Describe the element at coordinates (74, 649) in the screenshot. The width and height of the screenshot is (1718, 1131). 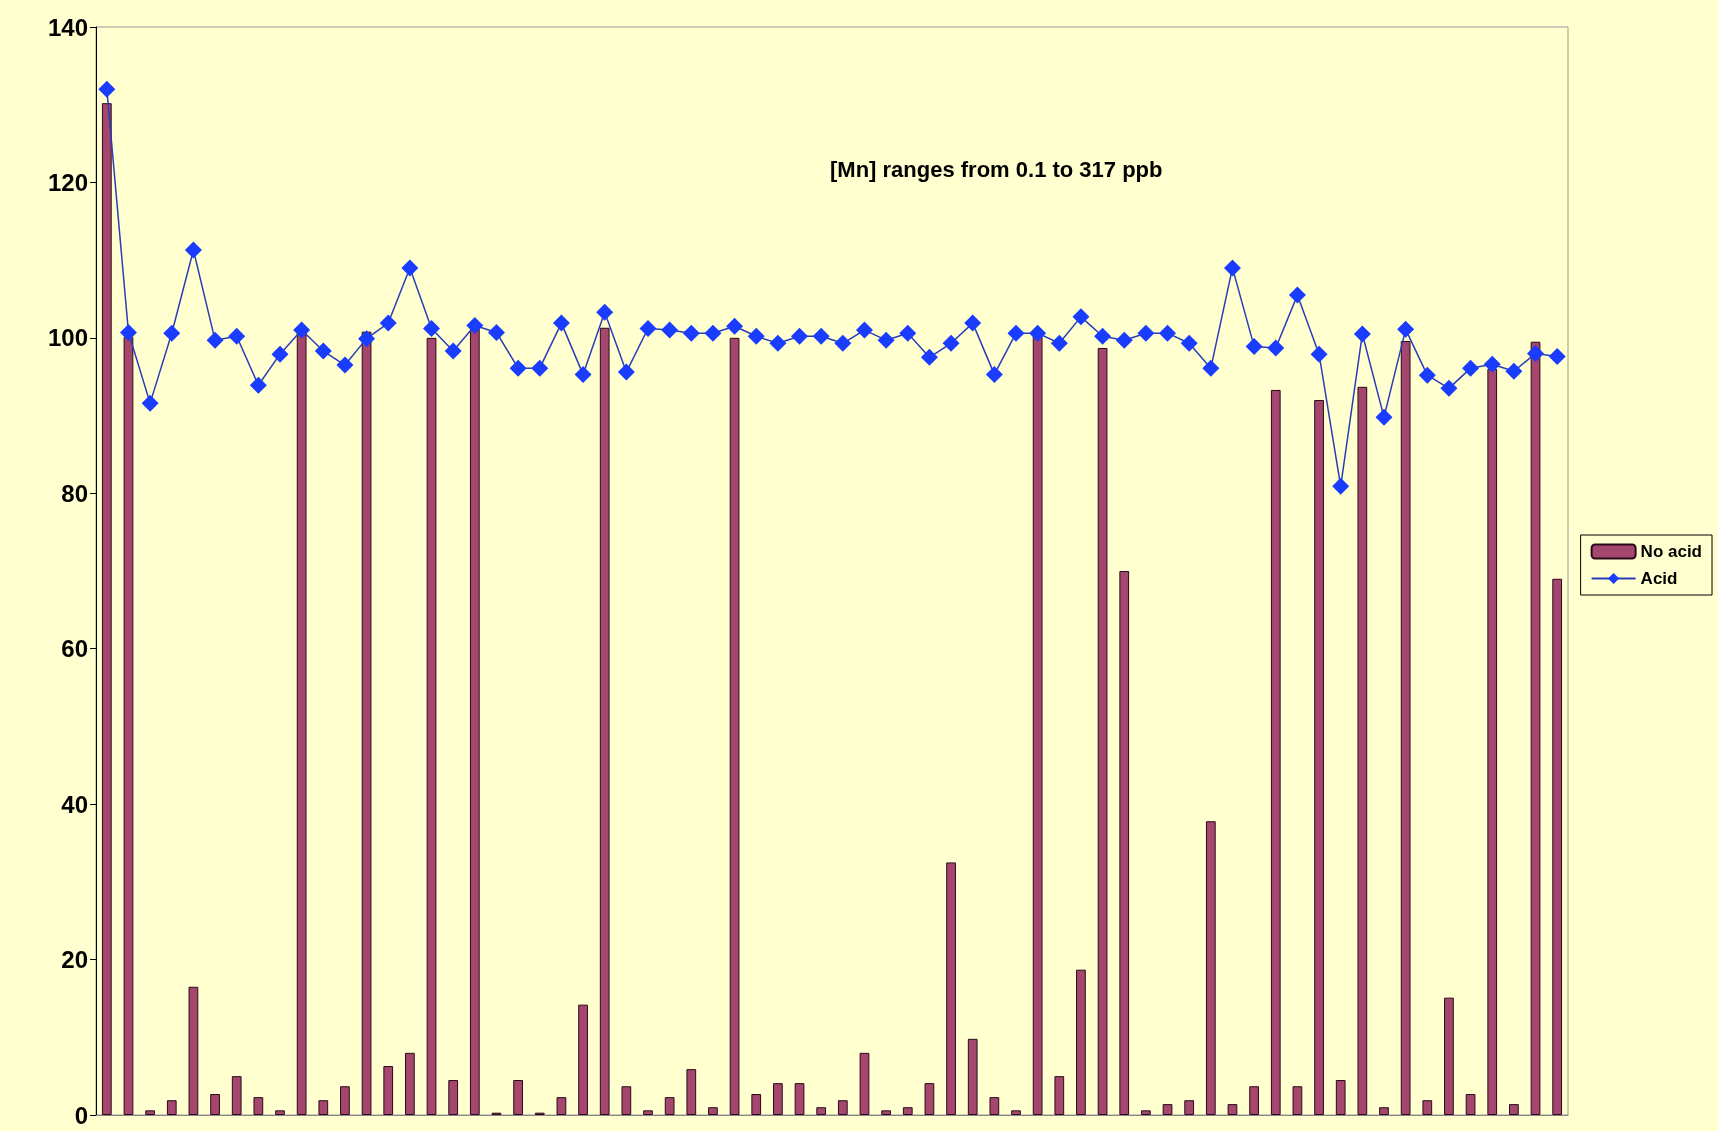
I see `y-tick-label: 60` at that location.